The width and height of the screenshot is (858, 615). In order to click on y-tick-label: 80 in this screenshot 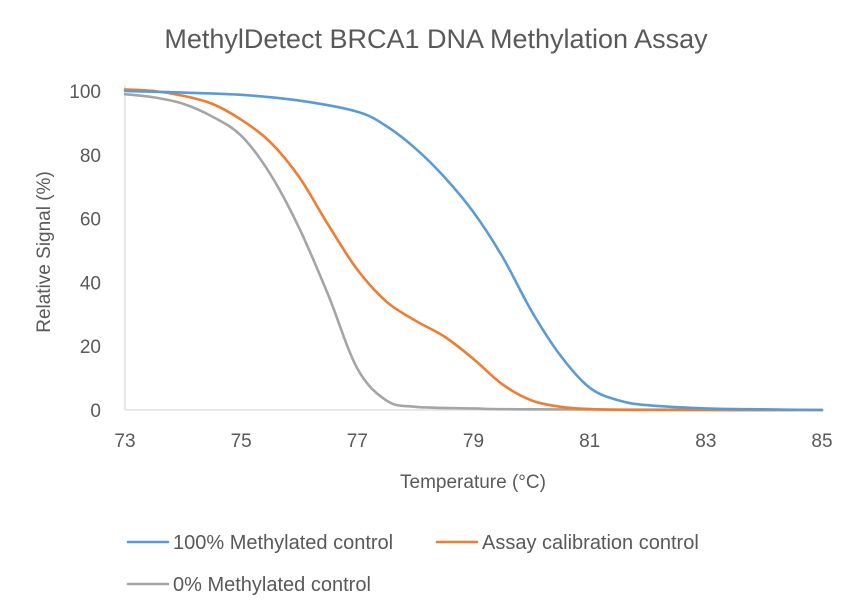, I will do `click(90, 156)`.